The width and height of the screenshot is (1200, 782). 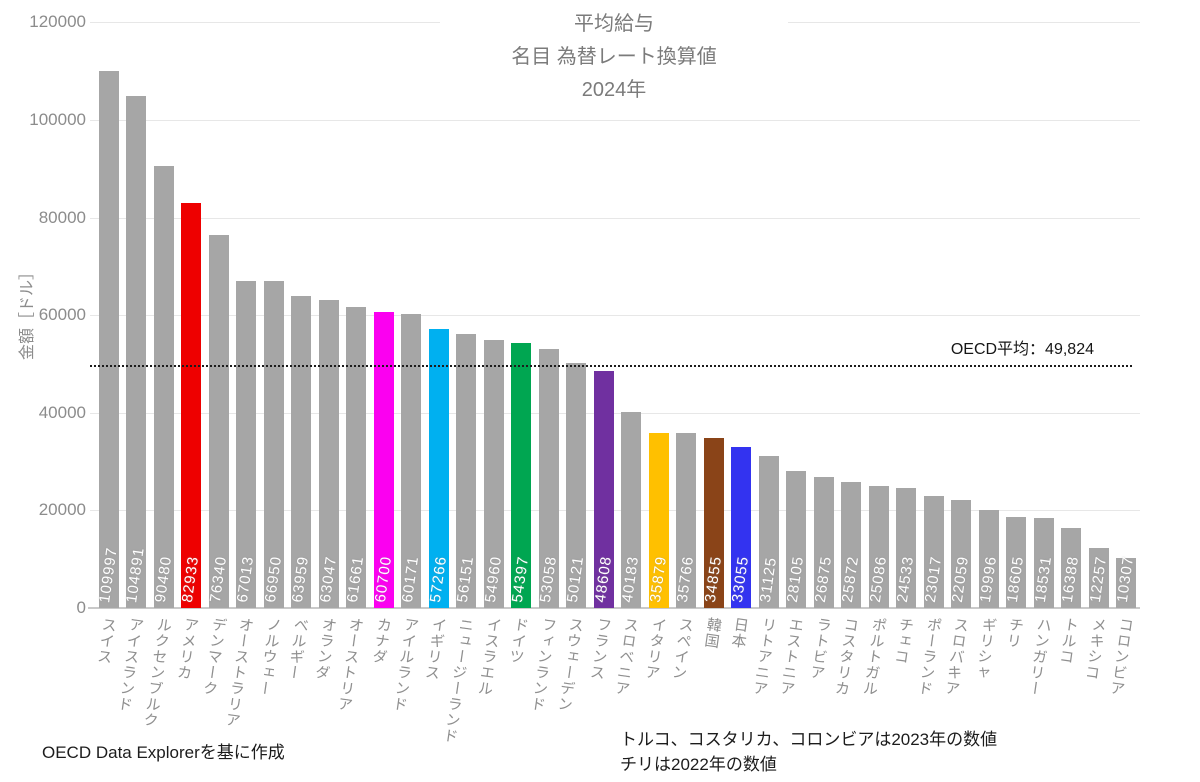 I want to click on chart-title-line-3: 2024年, so click(x=614, y=90).